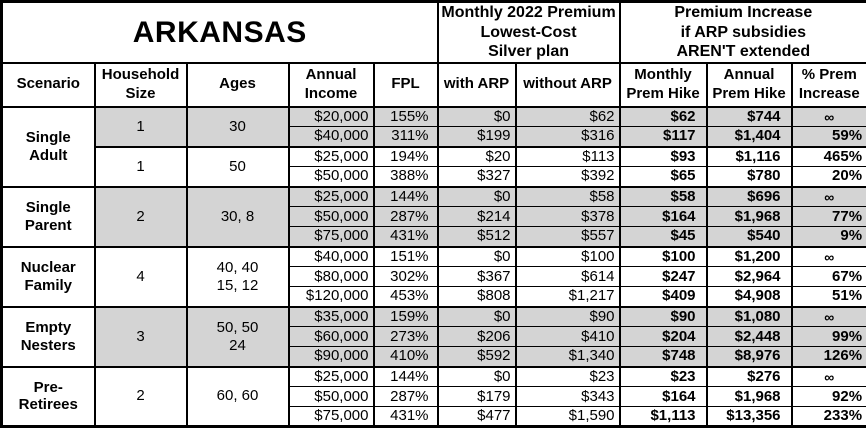 This screenshot has height=435, width=866. What do you see at coordinates (405, 357) in the screenshot?
I see `fpl-cell: 410%` at bounding box center [405, 357].